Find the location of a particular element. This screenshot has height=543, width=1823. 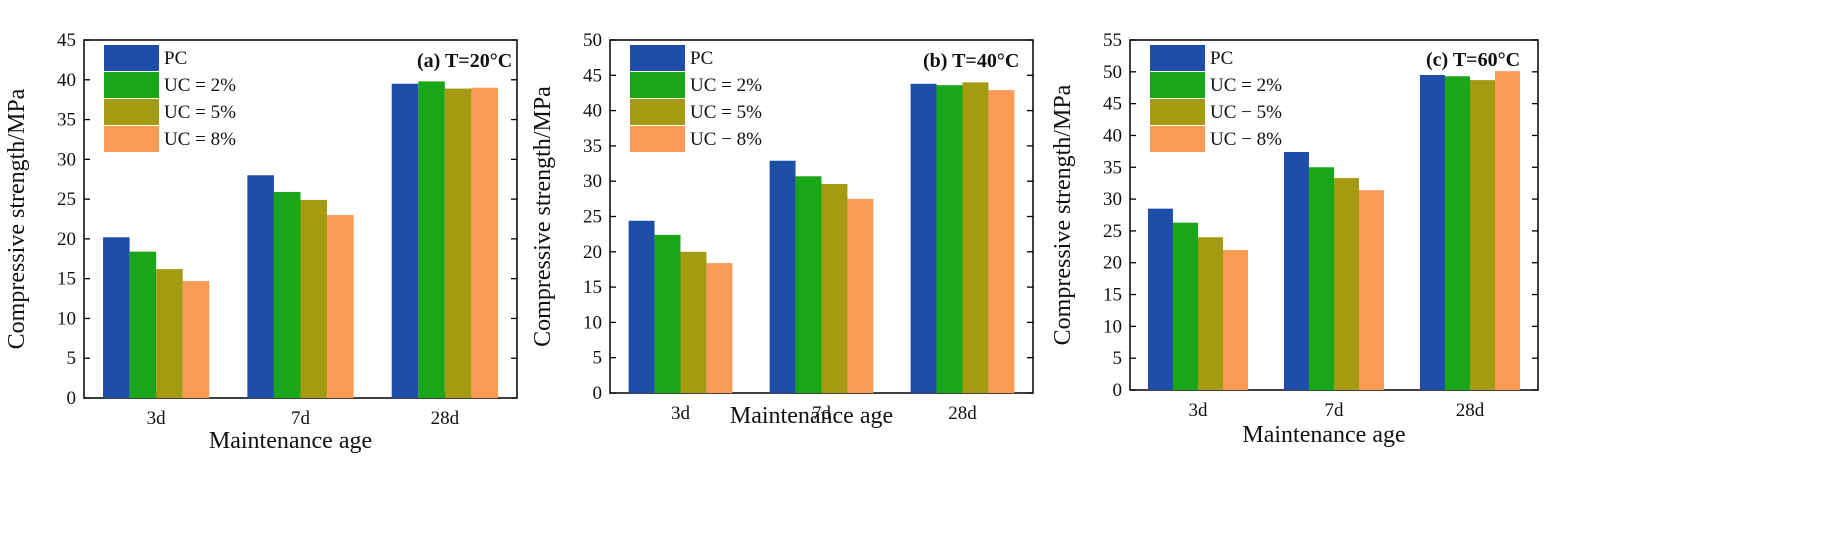

legend-label: UC − 8% is located at coordinates (726, 139).